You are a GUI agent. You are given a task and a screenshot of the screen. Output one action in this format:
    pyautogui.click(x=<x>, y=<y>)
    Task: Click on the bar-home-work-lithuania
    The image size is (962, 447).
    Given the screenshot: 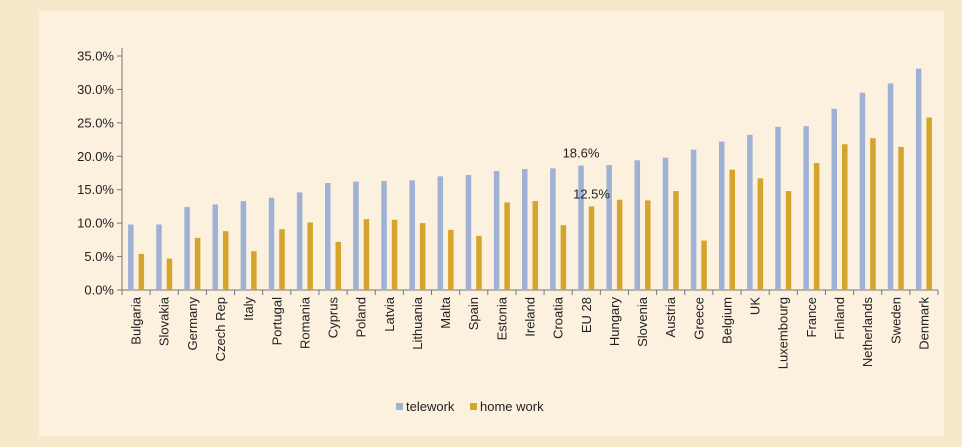 What is the action you would take?
    pyautogui.click(x=422, y=256)
    